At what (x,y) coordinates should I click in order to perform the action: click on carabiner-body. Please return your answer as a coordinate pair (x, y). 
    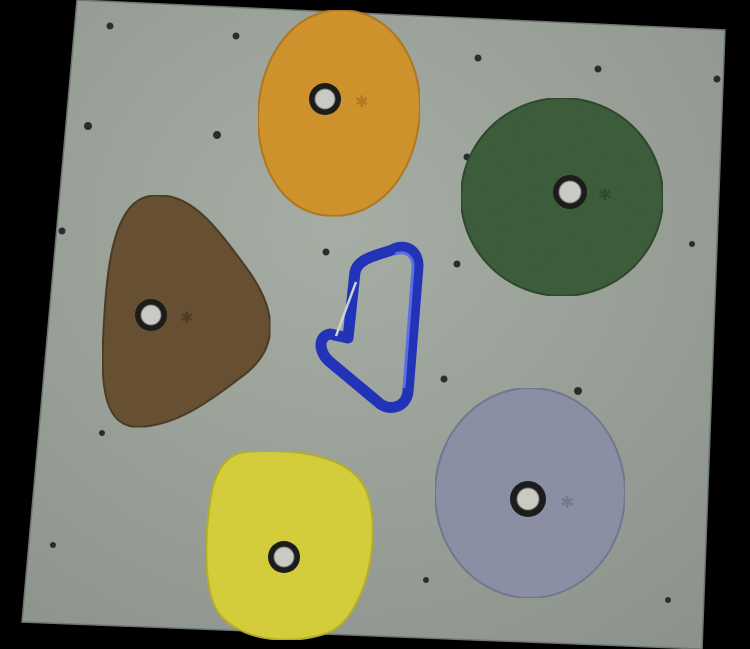
    Looking at the image, I should click on (369, 327).